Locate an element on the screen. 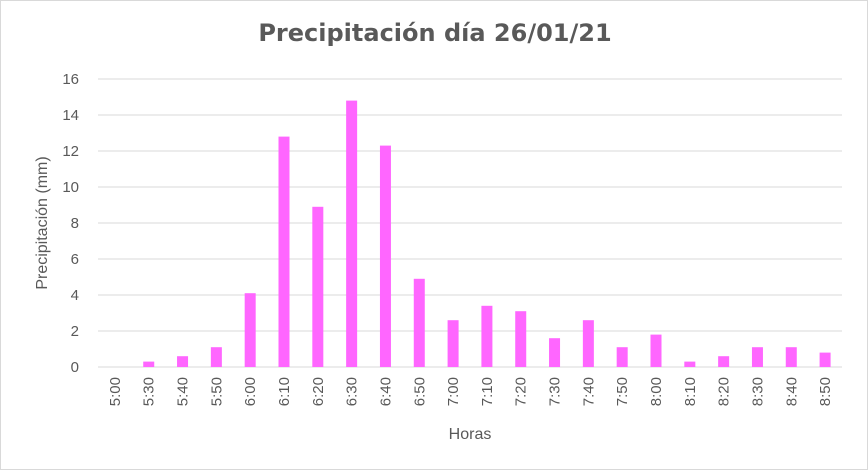 The width and height of the screenshot is (868, 470). y-tick-label: 8 is located at coordinates (75, 223).